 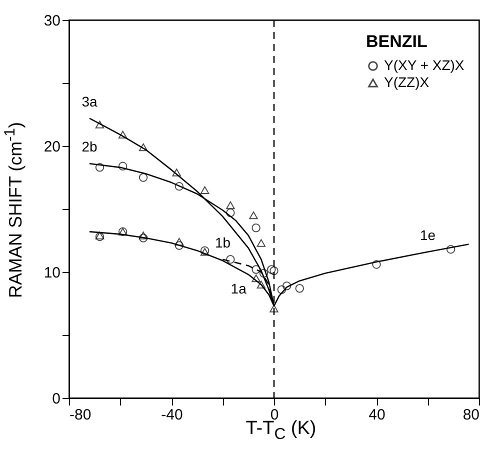 I want to click on annotation: 1e, so click(x=428, y=234).